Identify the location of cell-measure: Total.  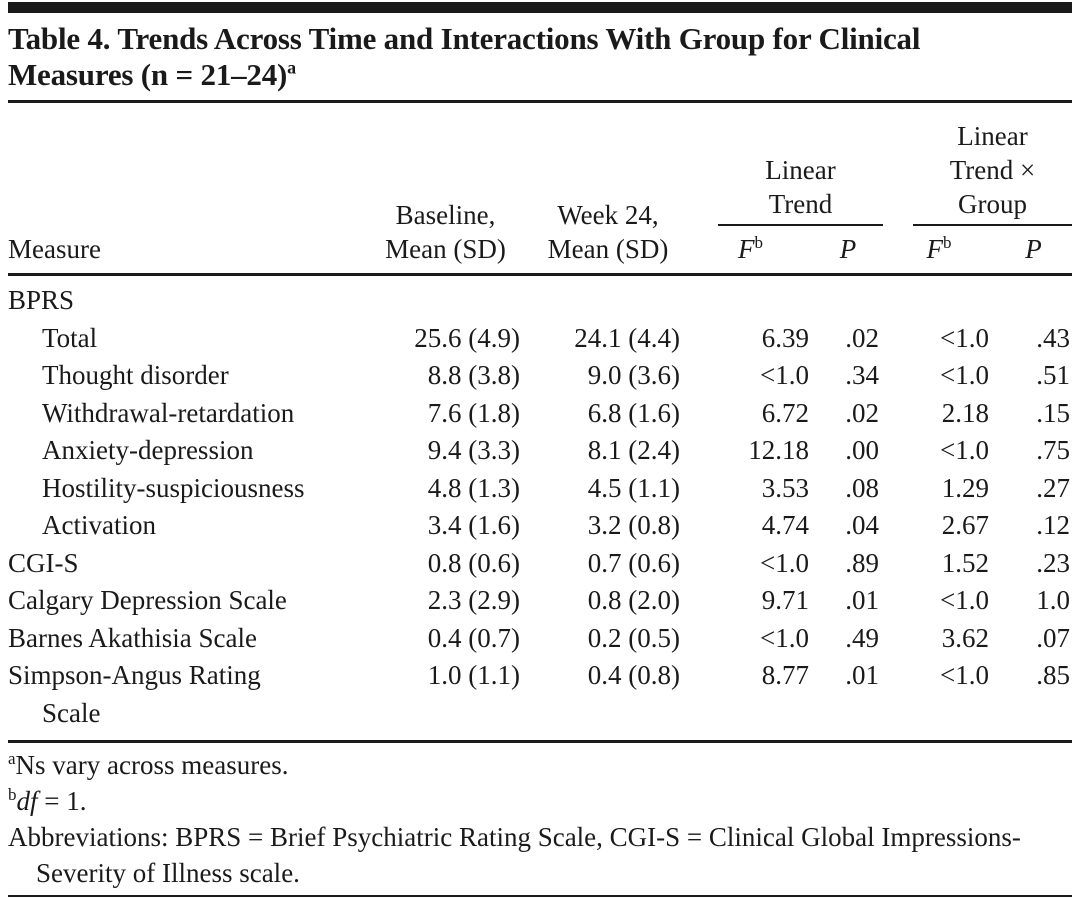
(70, 337).